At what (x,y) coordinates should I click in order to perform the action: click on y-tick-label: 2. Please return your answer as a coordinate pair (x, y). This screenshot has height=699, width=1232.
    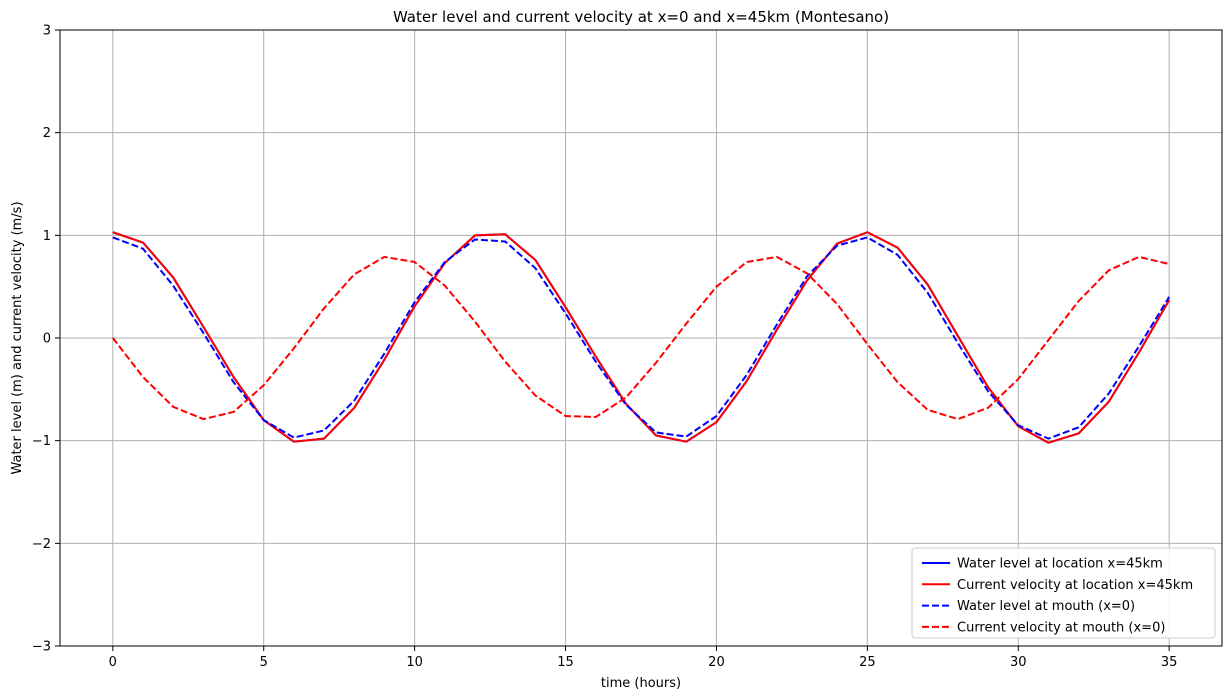
    Looking at the image, I should click on (47, 133).